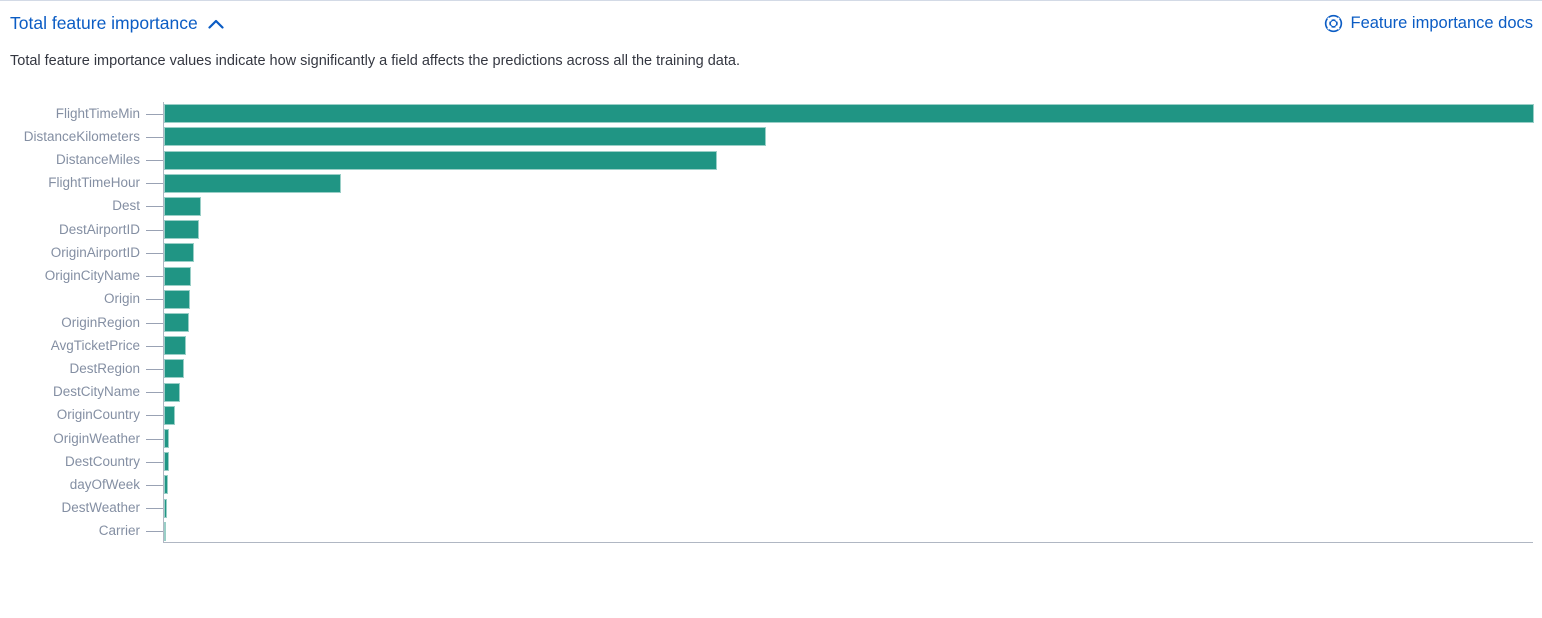 The width and height of the screenshot is (1542, 618). What do you see at coordinates (167, 439) in the screenshot?
I see `bar-OriginWeather` at bounding box center [167, 439].